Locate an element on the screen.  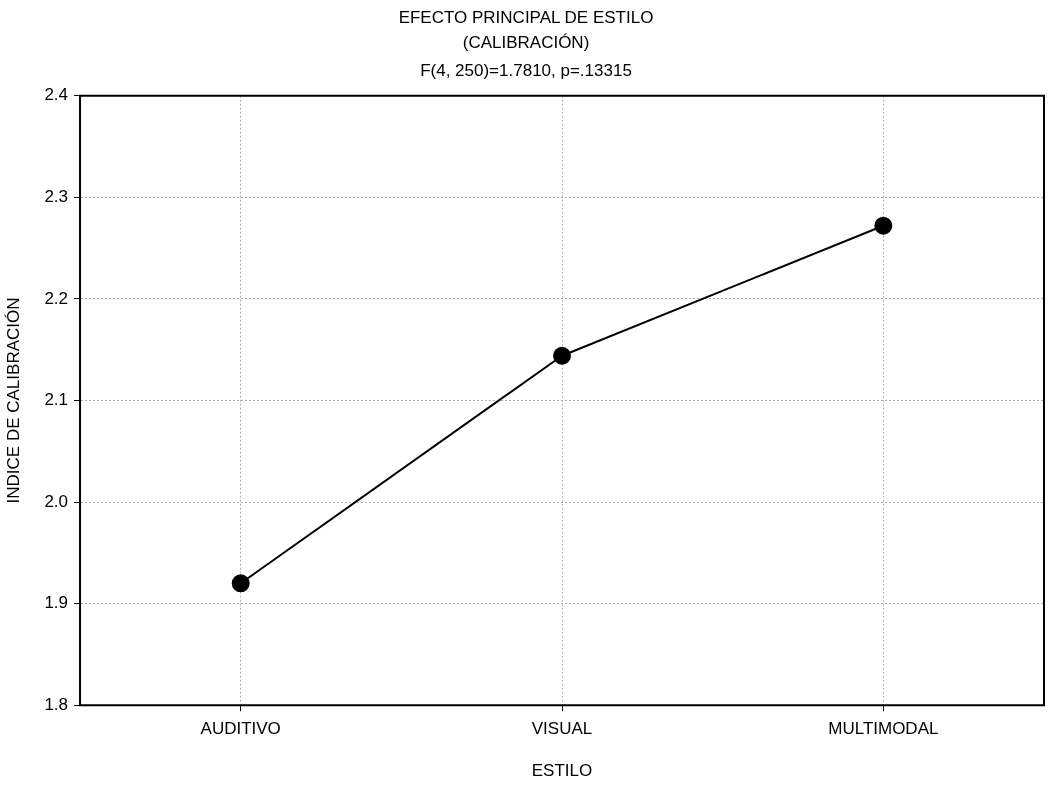
y-tick-label: 2.2 is located at coordinates (56, 298).